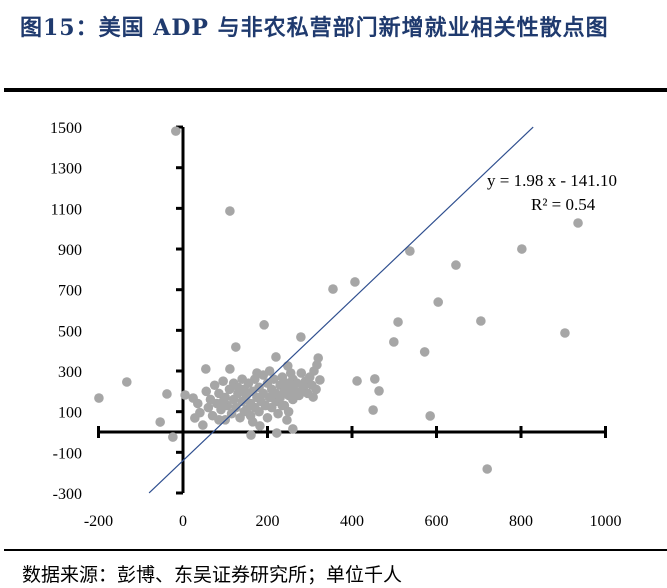  What do you see at coordinates (98, 521) in the screenshot?
I see `x-tick-label: -200` at bounding box center [98, 521].